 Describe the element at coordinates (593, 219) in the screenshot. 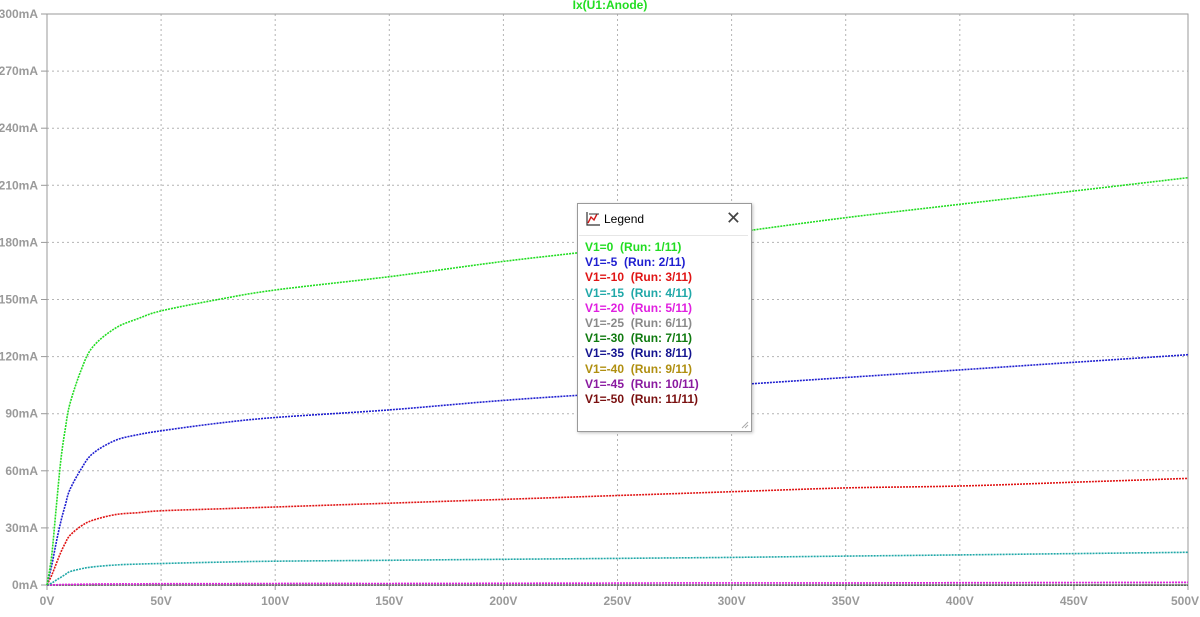

I see `legend-chart-icon` at that location.